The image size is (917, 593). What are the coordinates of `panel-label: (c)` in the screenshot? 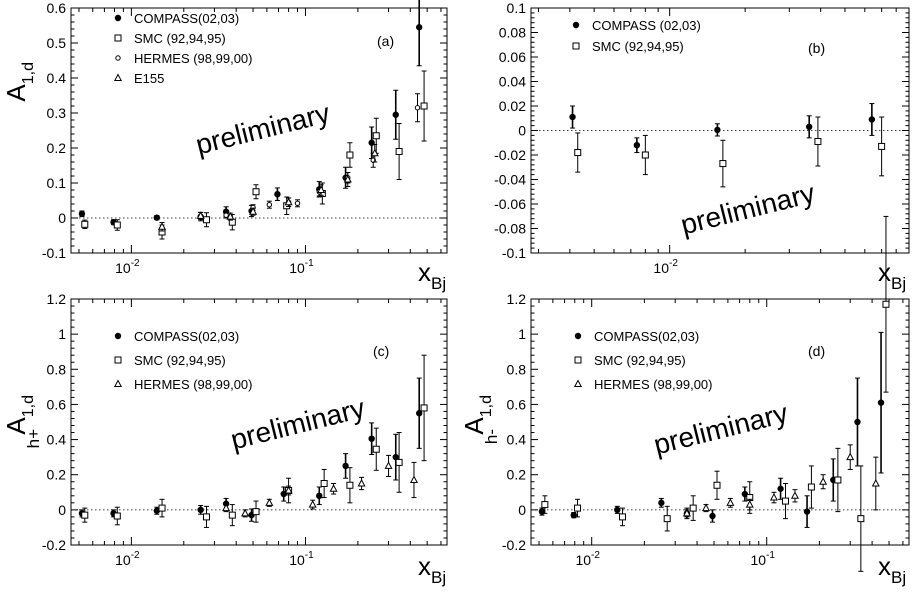 It's located at (381, 351).